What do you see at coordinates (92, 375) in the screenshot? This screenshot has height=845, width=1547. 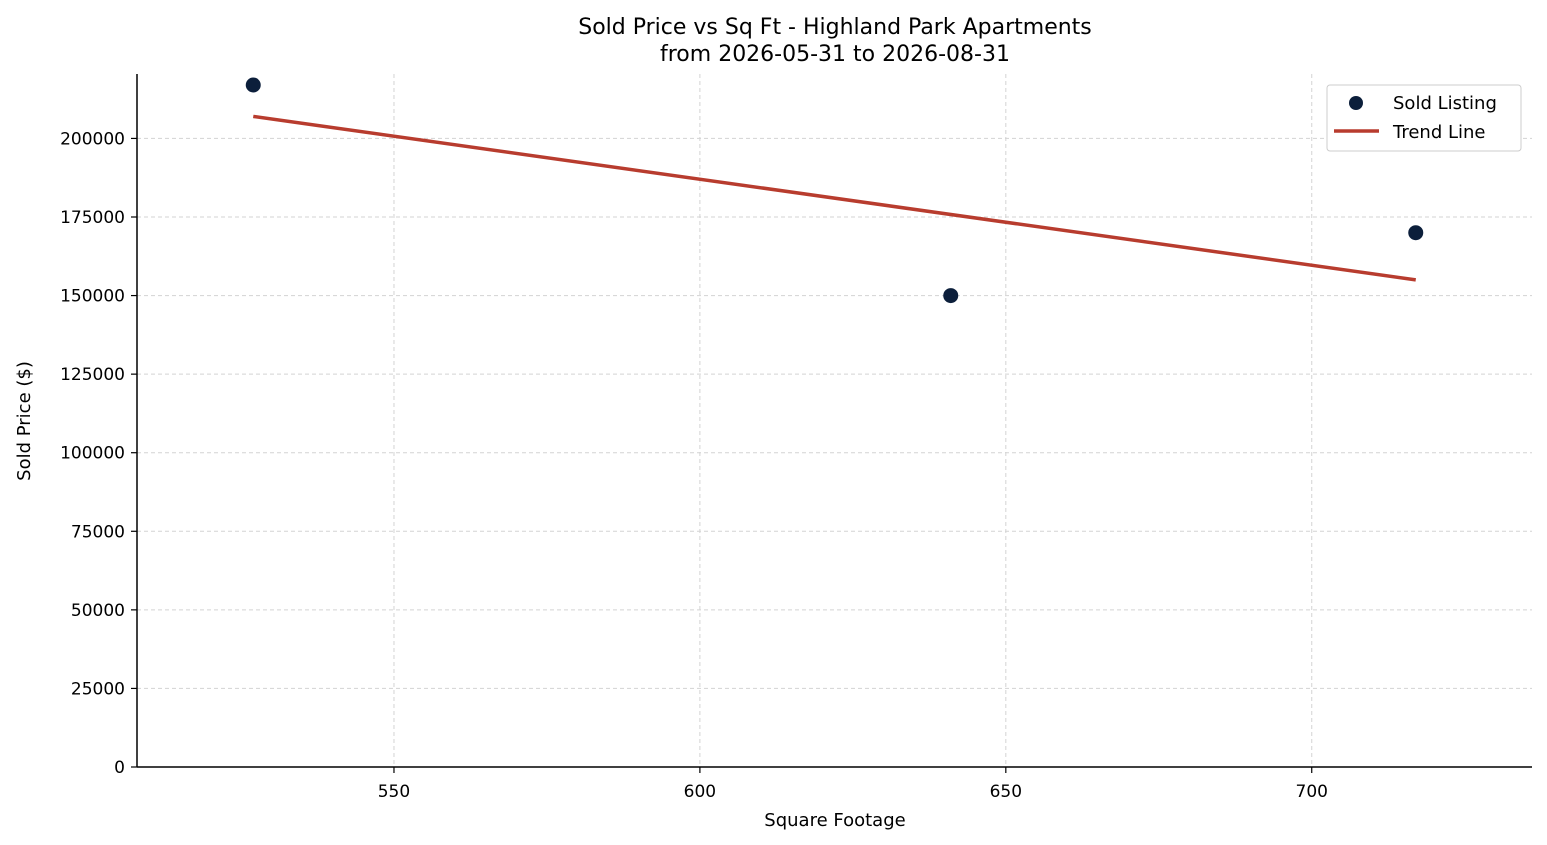 I see `y-tick-label: 125000` at bounding box center [92, 375].